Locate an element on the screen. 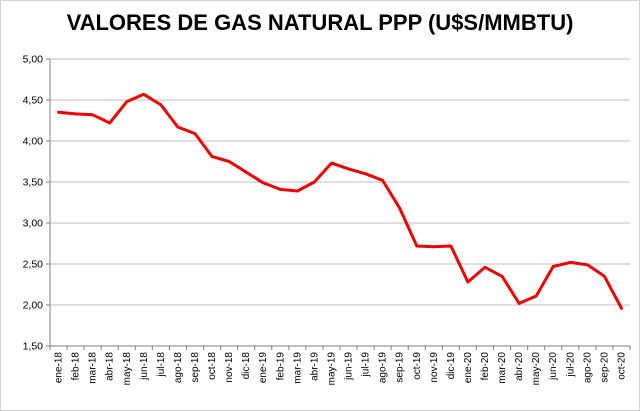 The width and height of the screenshot is (640, 411). y-tick-label: 2,50 is located at coordinates (33, 265).